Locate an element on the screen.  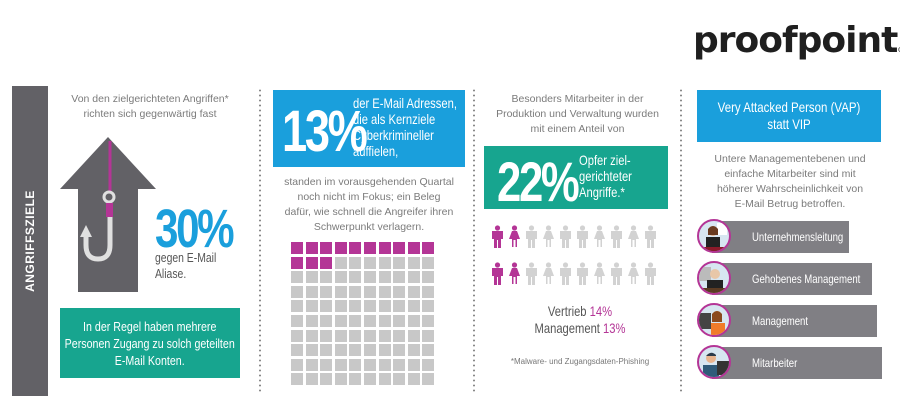
people-row is located at coordinates (575, 276).